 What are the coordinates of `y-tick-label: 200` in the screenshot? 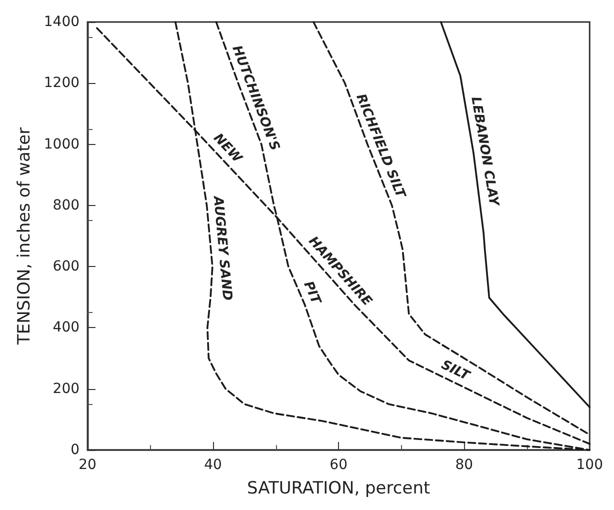 It's located at (66, 388).